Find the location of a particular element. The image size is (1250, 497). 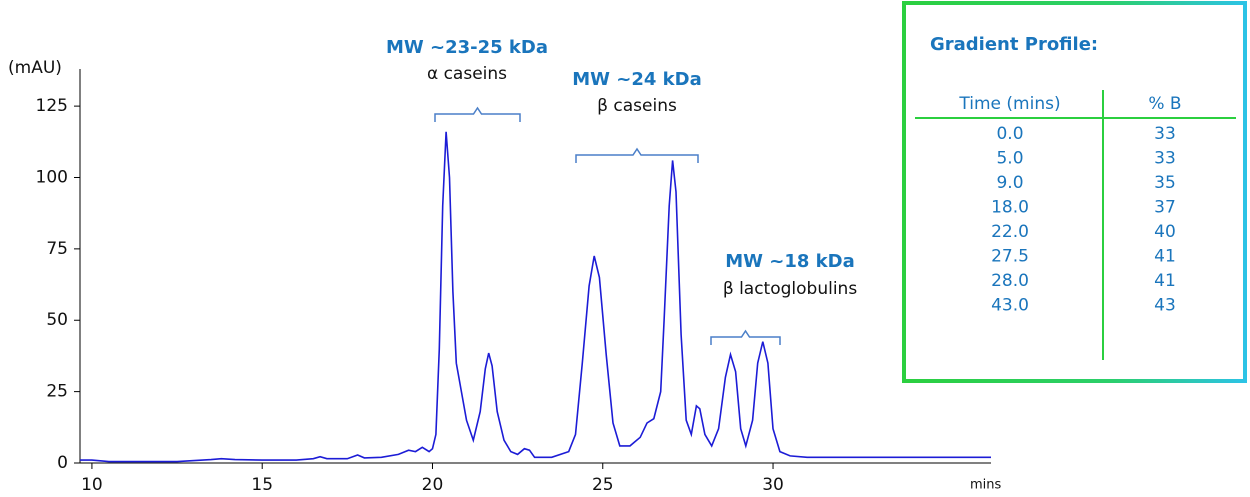

table-cell: 5.0 is located at coordinates (1009, 159).